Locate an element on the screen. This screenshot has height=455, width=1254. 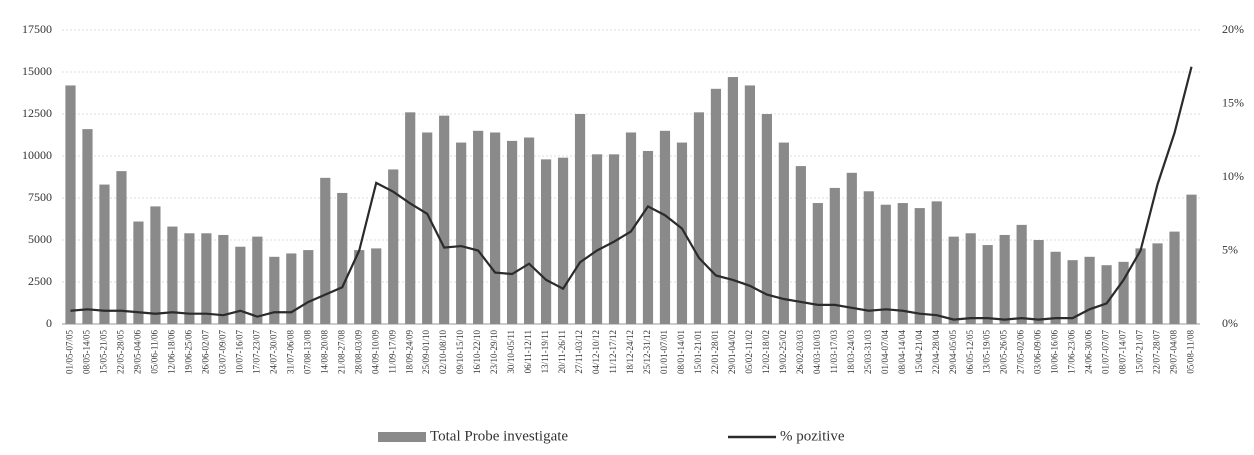
x-tick-label: 22/07-28/07 is located at coordinates (1157, 352).